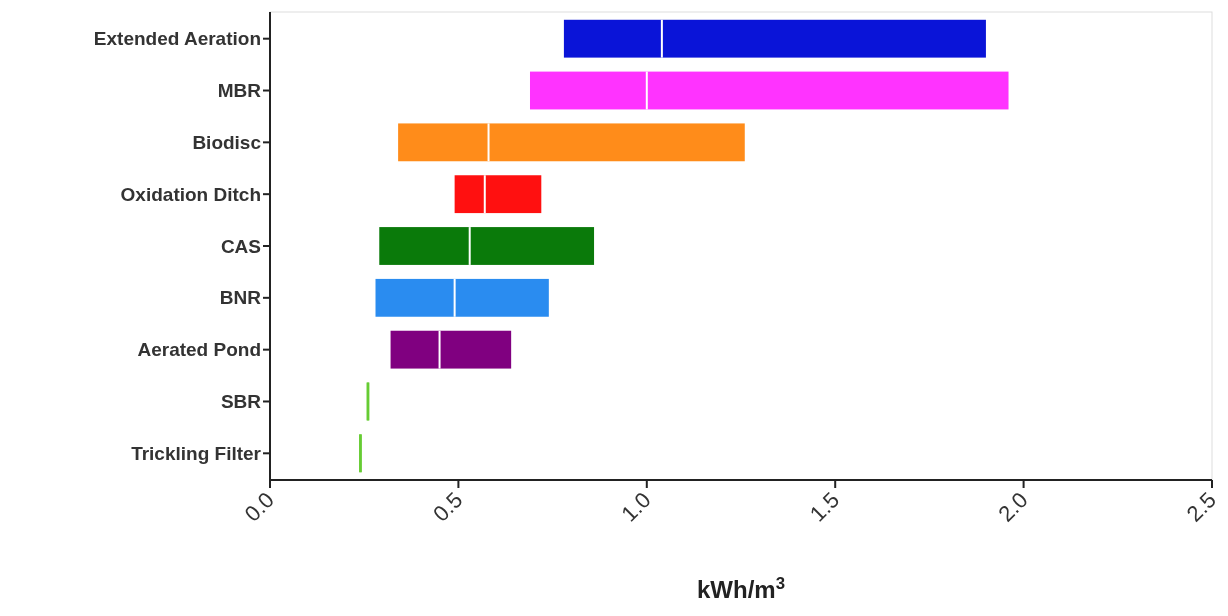 The width and height of the screenshot is (1228, 616). Describe the element at coordinates (741, 588) in the screenshot. I see `x-axis-title: kWh/m$^{3}$` at that location.